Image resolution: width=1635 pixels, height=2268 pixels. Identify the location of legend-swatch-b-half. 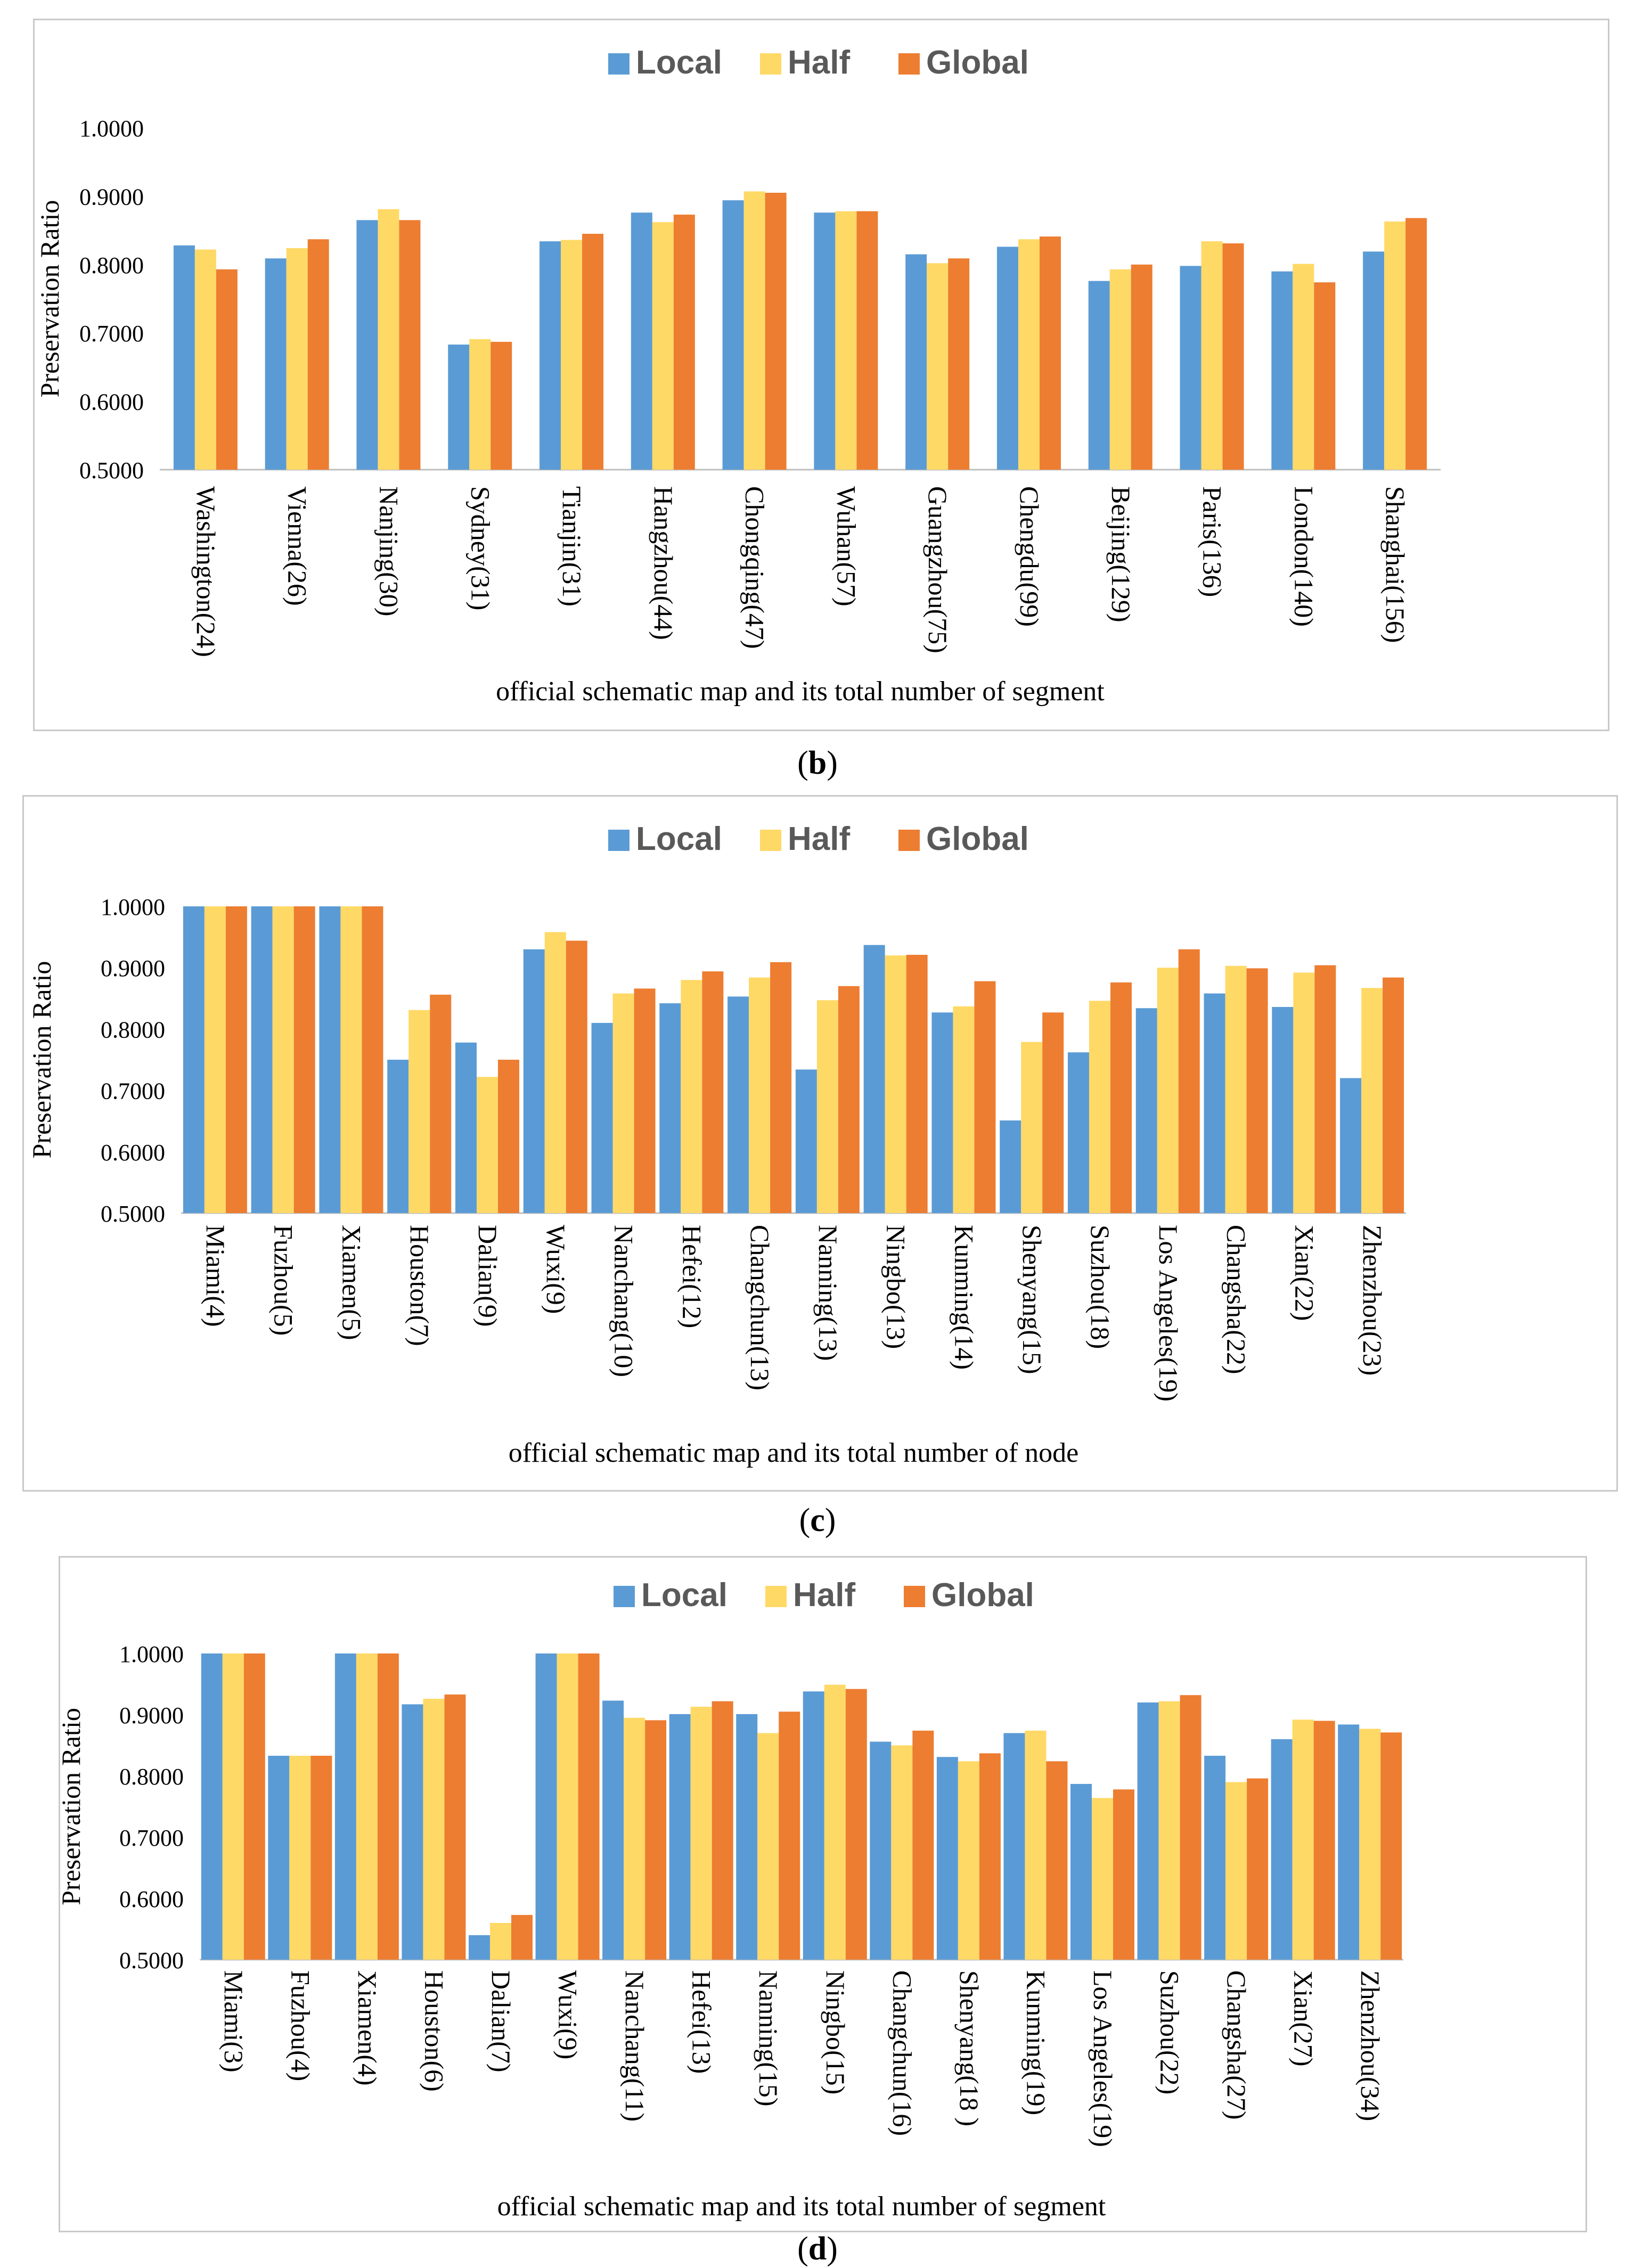
(770, 64).